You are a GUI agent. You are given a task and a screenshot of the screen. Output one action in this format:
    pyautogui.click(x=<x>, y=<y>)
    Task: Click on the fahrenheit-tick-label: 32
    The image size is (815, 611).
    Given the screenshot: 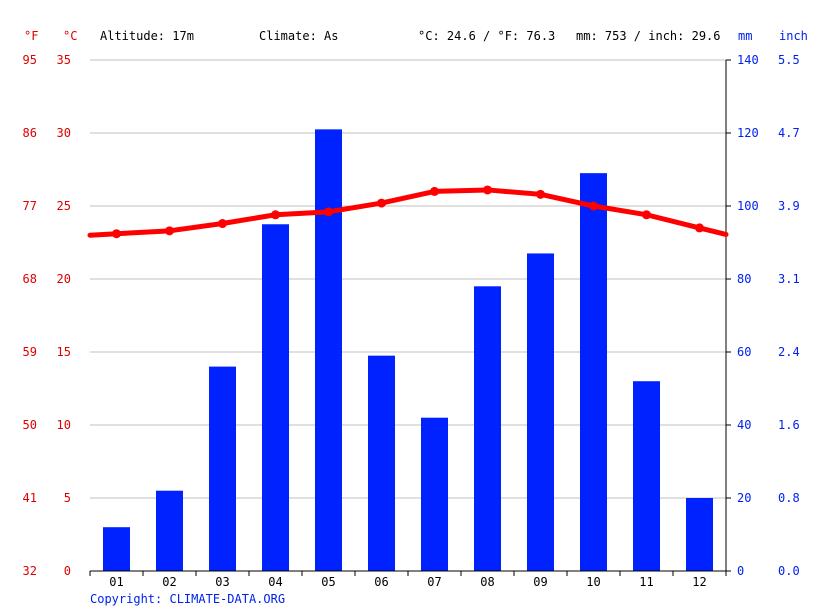 What is the action you would take?
    pyautogui.click(x=30, y=571)
    